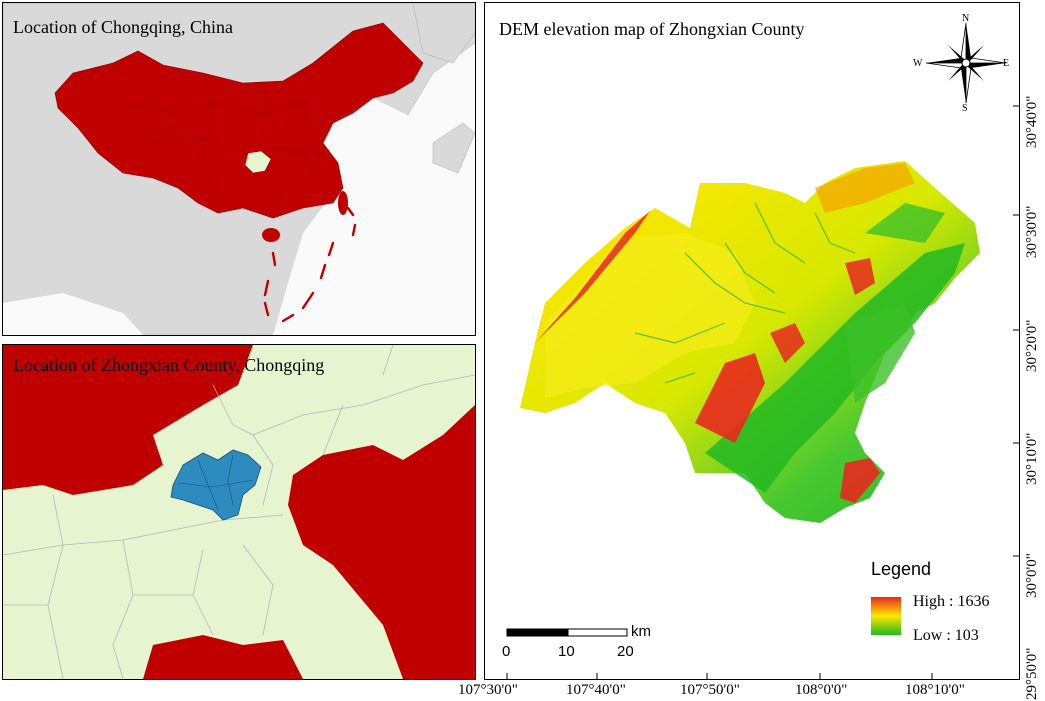 This screenshot has width=1045, height=701. I want to click on china-shape, so click(239, 120).